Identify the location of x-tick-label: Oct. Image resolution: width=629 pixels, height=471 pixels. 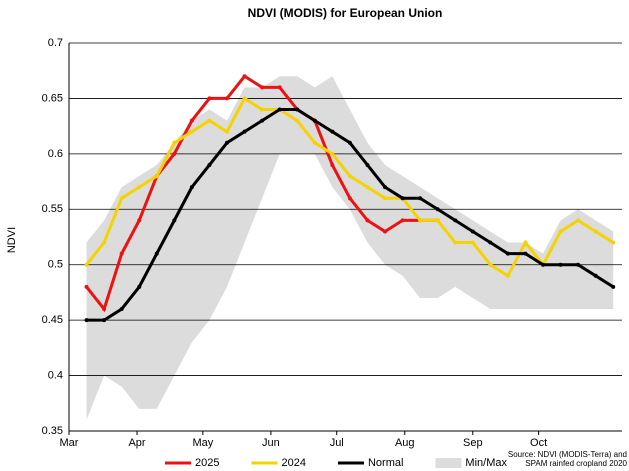
(538, 443).